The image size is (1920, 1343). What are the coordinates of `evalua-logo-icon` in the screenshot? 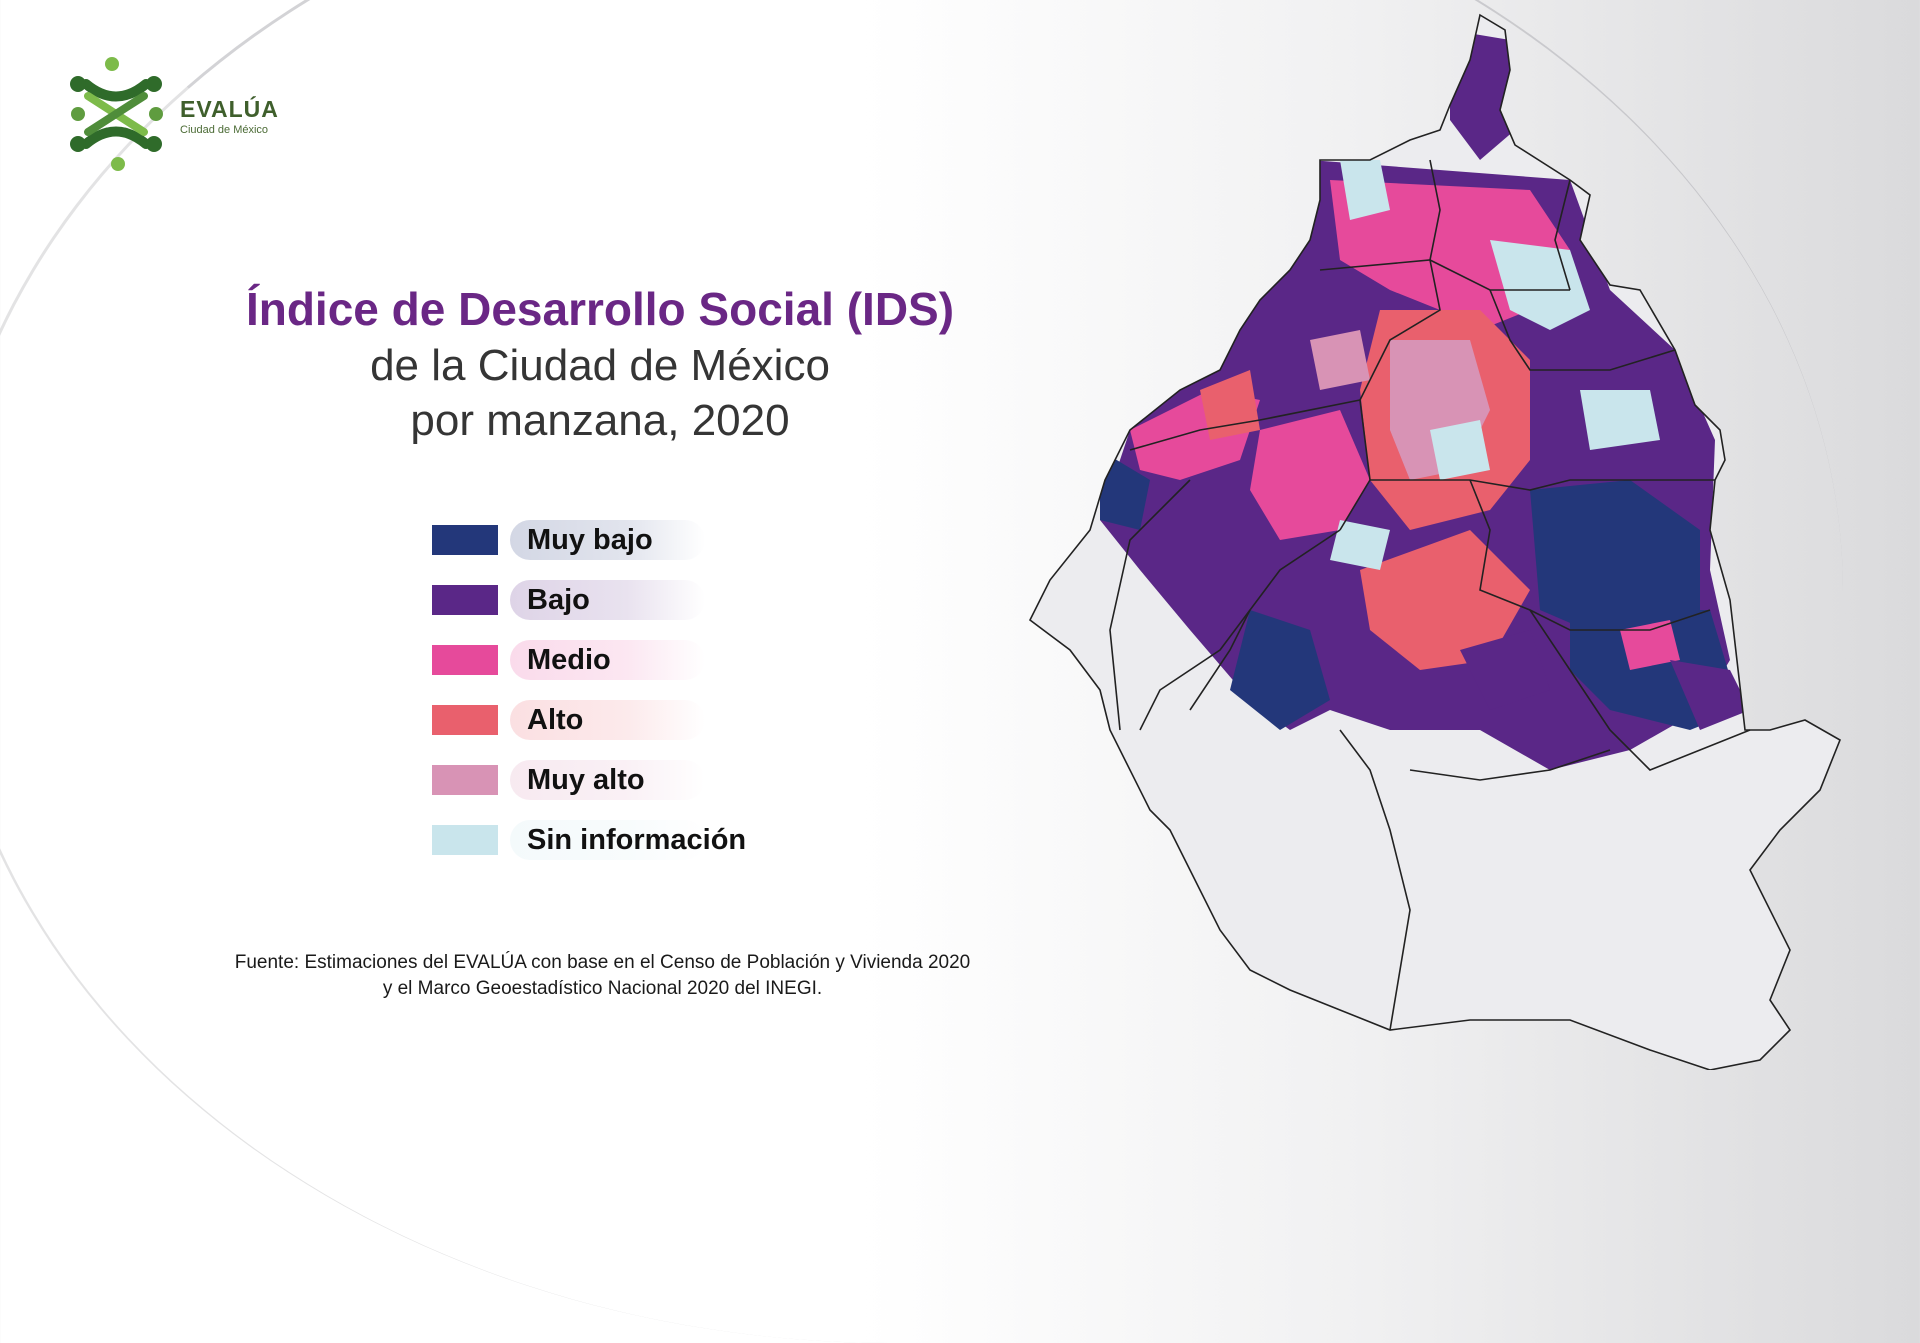 It's located at (116, 114).